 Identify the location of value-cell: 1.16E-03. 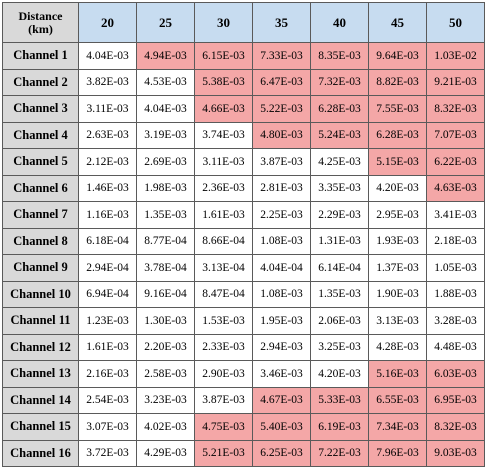
(107, 215).